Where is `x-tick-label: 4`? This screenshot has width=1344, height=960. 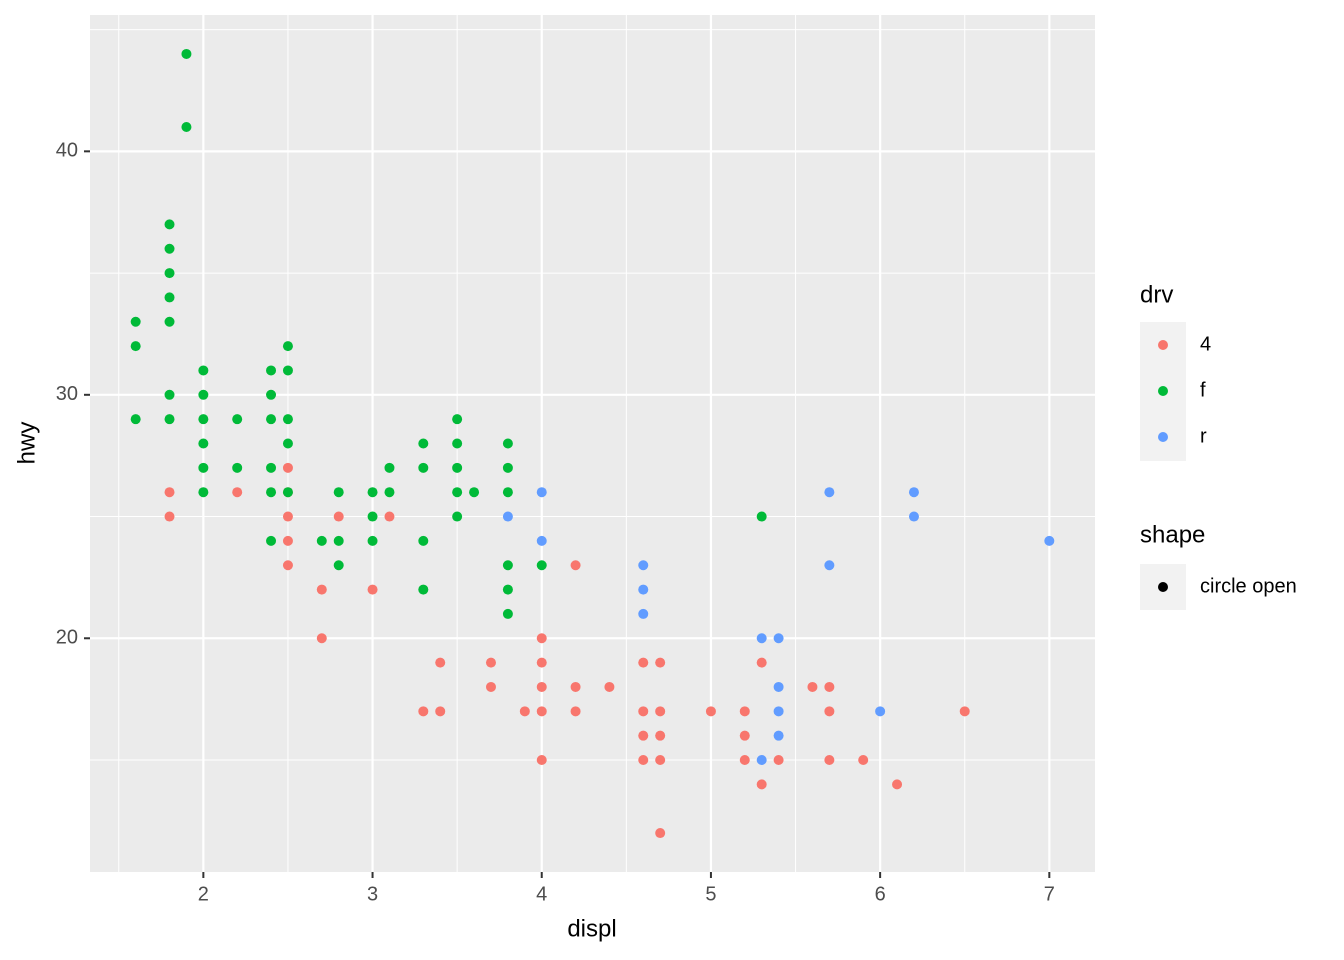 x-tick-label: 4 is located at coordinates (541, 894).